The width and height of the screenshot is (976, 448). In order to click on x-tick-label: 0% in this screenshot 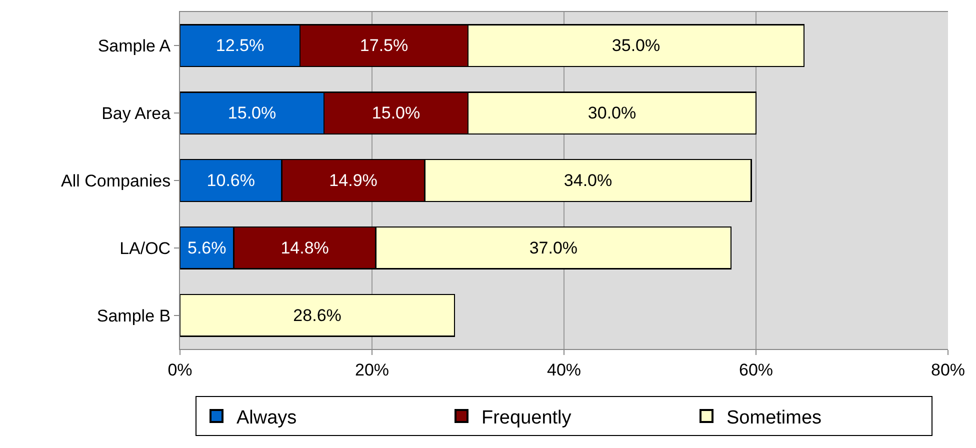, I will do `click(180, 370)`.